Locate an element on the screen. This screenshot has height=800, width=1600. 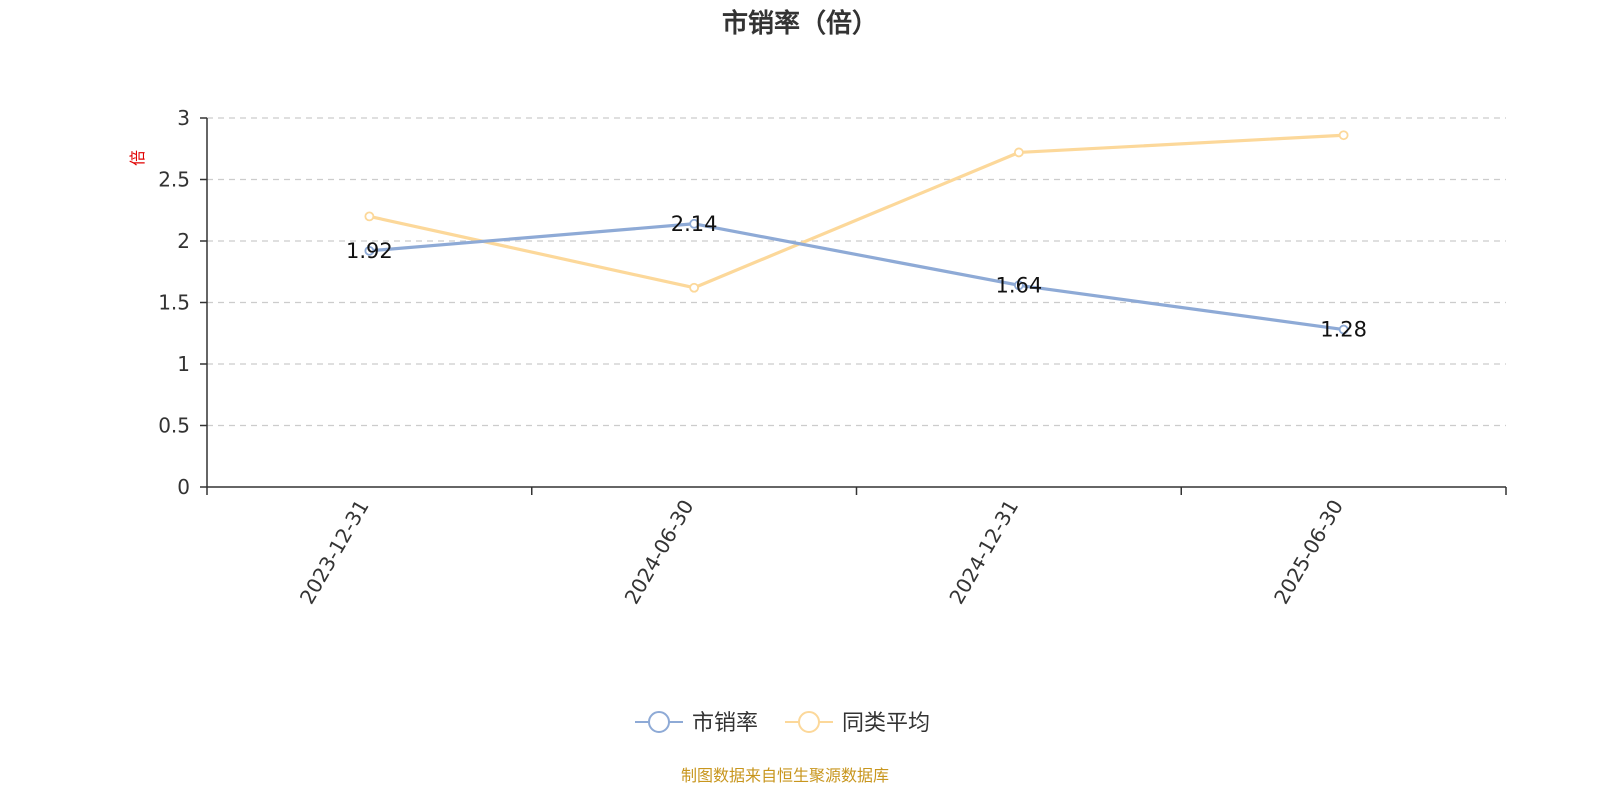
y-tick-label: 3 is located at coordinates (183, 118).